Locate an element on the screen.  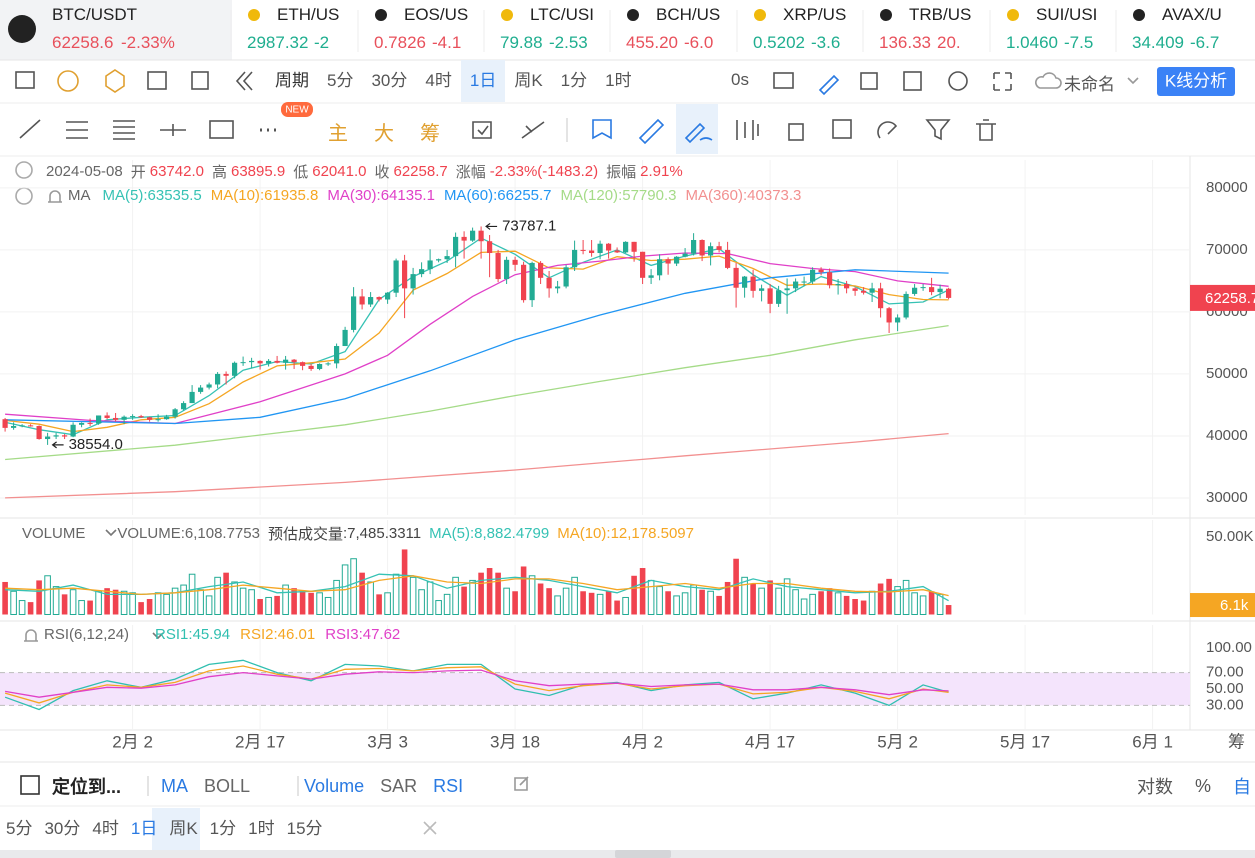
indicator-shortcut: 筹 is located at coordinates (430, 134).